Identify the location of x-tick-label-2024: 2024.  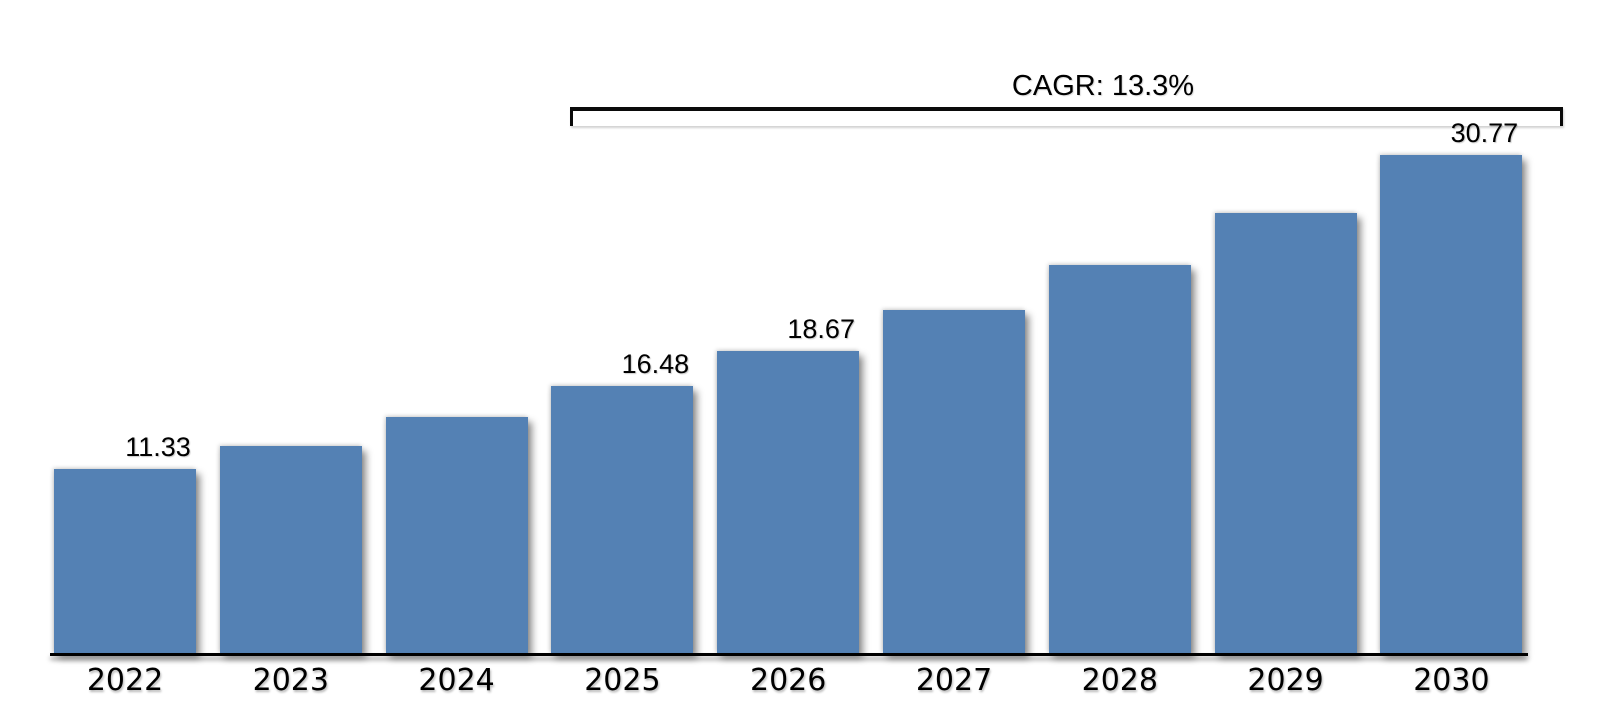
(456, 680).